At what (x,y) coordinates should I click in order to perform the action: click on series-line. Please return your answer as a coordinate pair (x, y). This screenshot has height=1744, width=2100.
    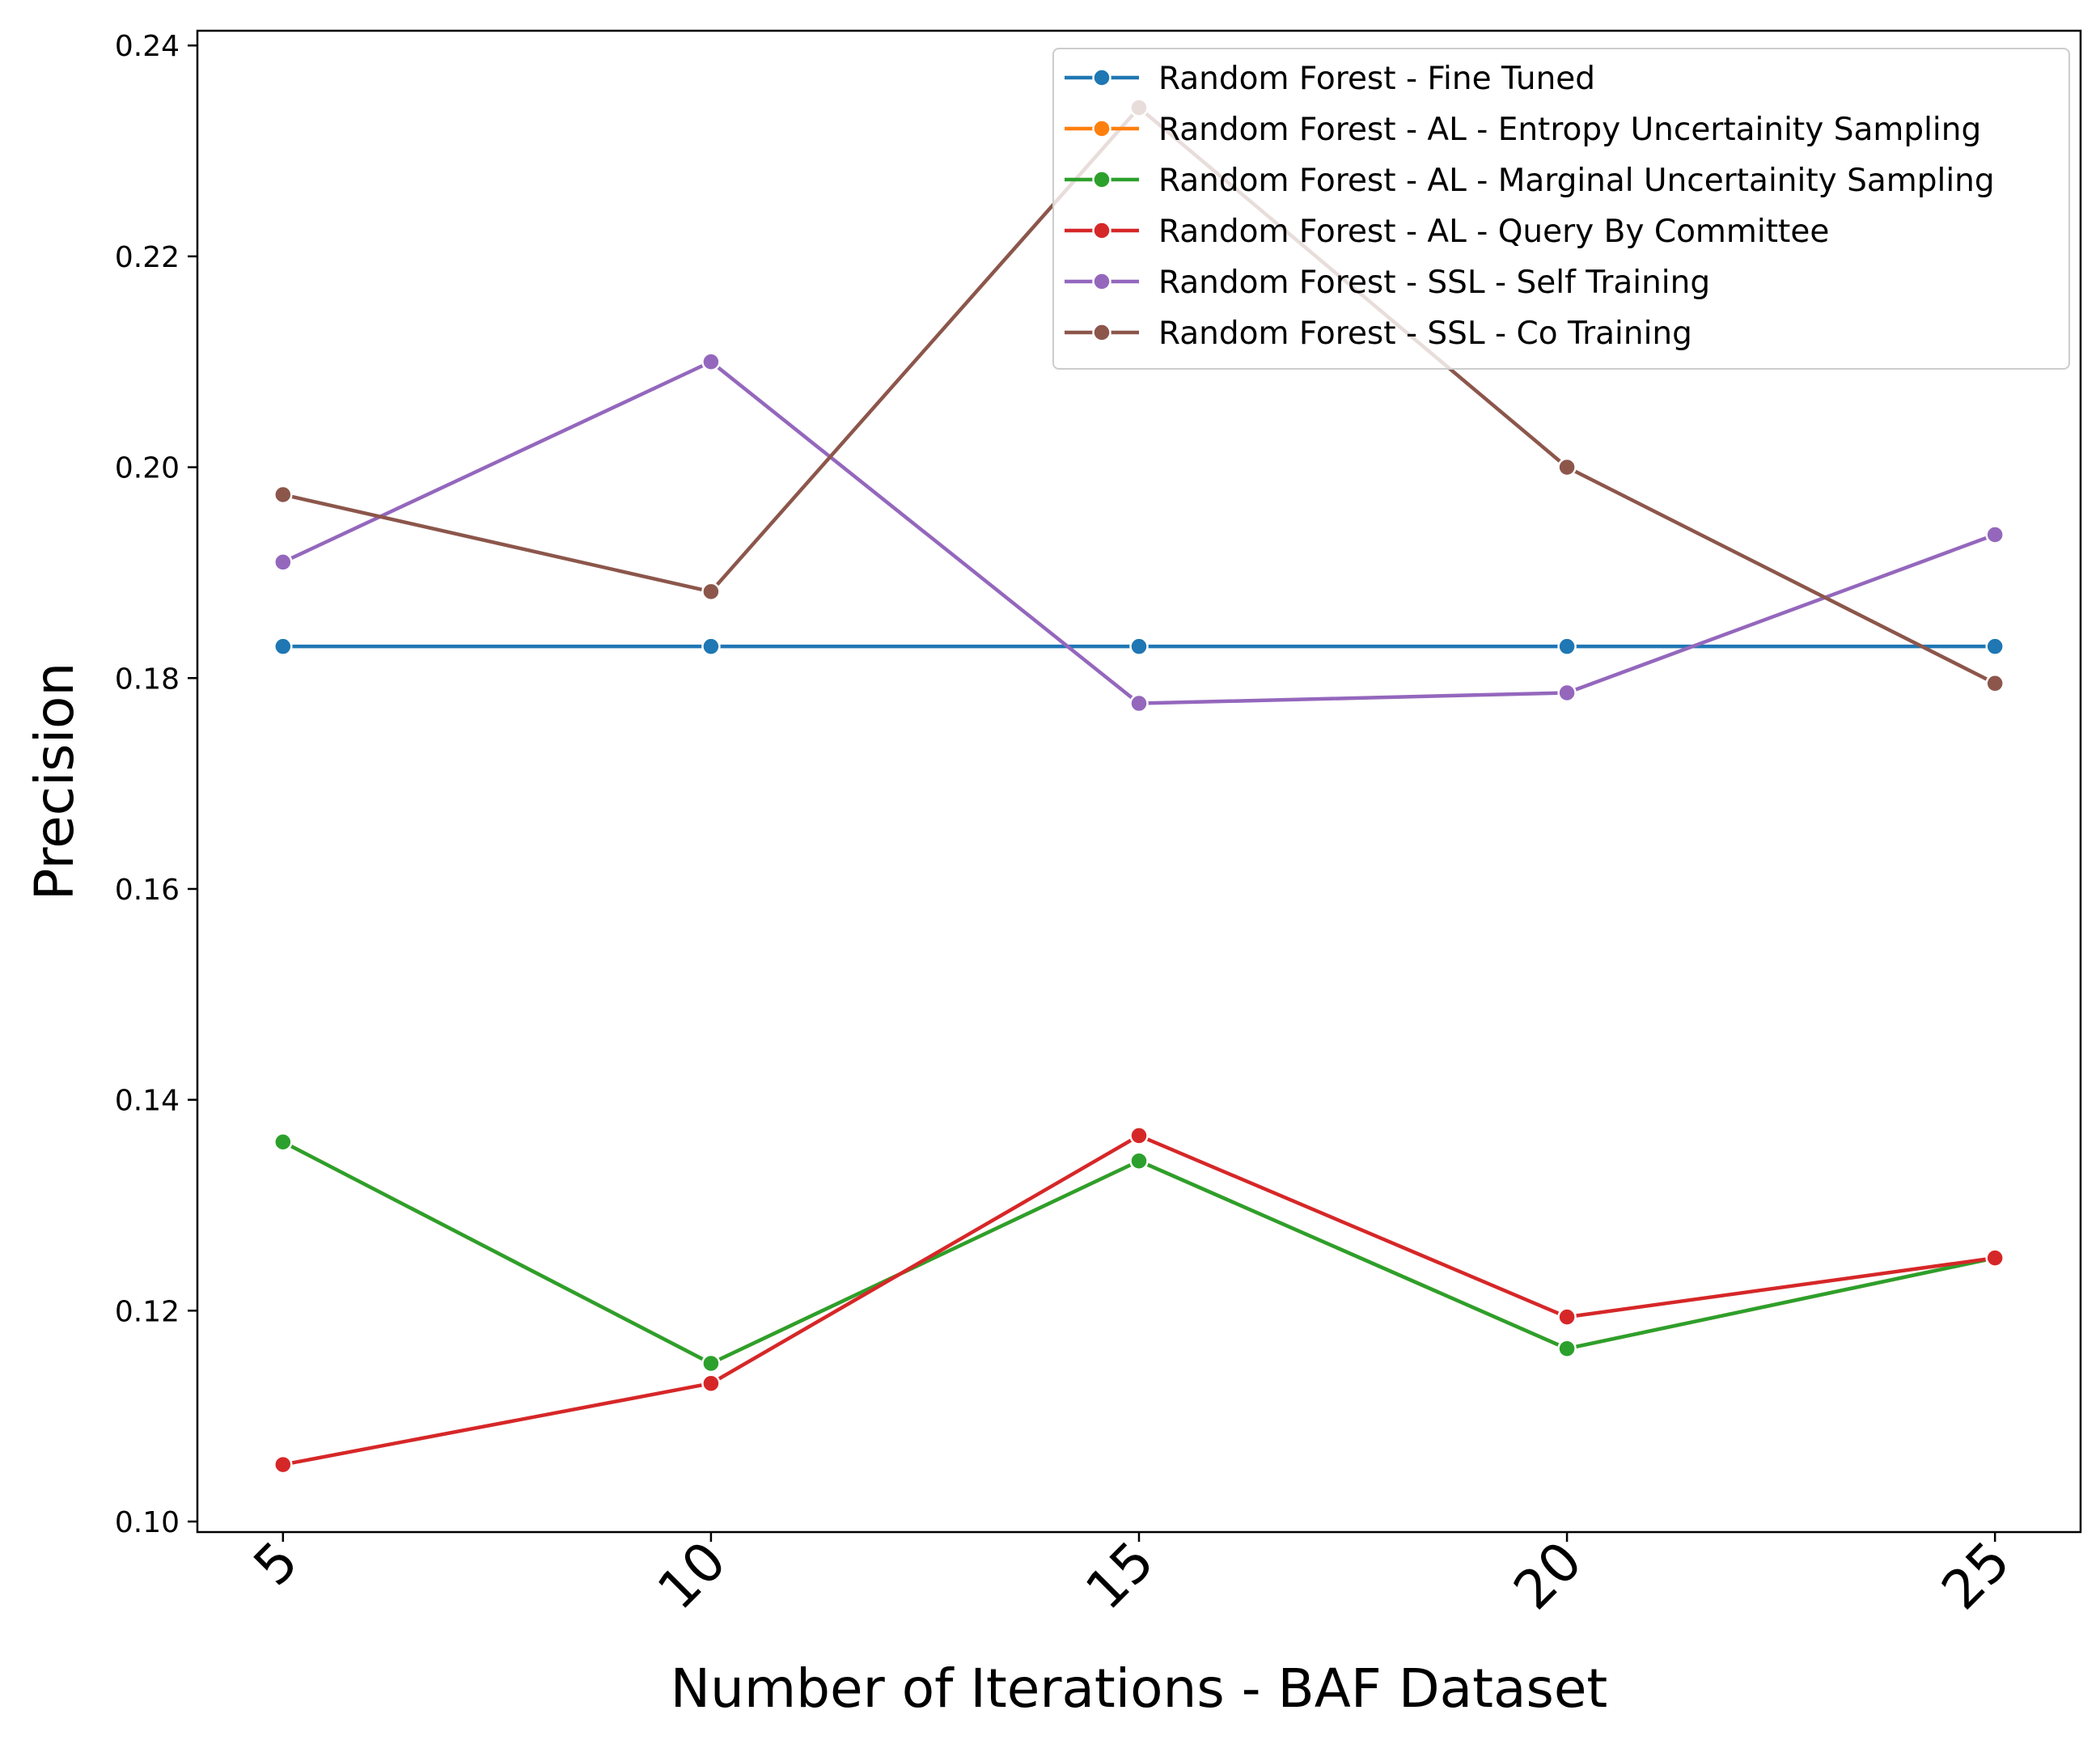
    Looking at the image, I should click on (1139, 1252).